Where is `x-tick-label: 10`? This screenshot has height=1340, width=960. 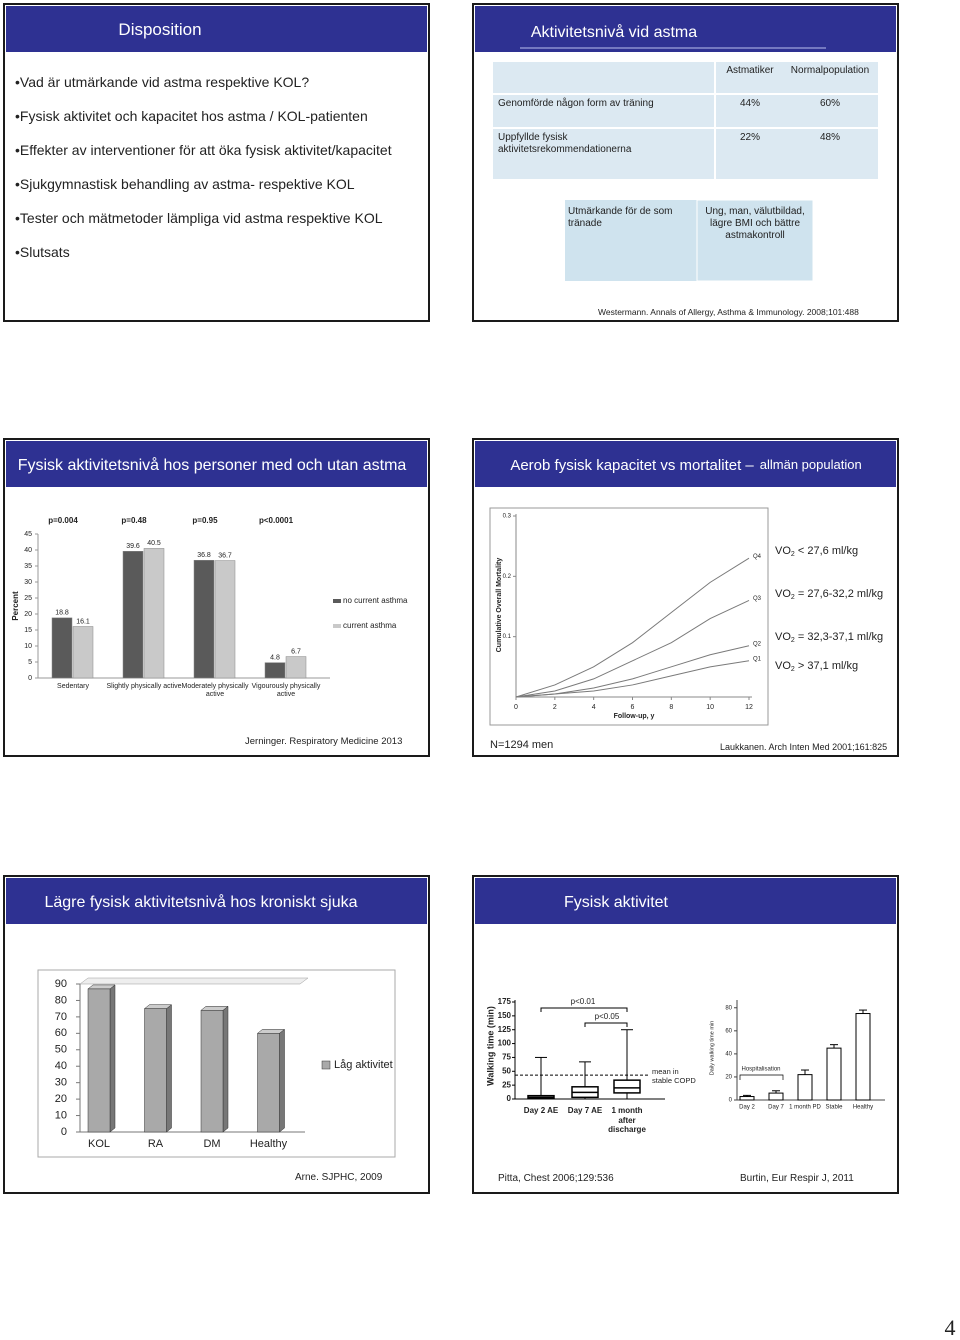
x-tick-label: 10 is located at coordinates (710, 707).